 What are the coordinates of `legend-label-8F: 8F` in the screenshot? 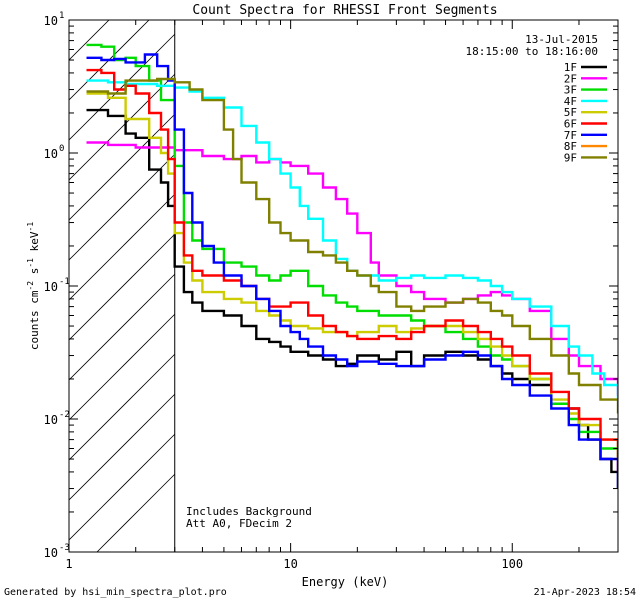 It's located at (570, 146).